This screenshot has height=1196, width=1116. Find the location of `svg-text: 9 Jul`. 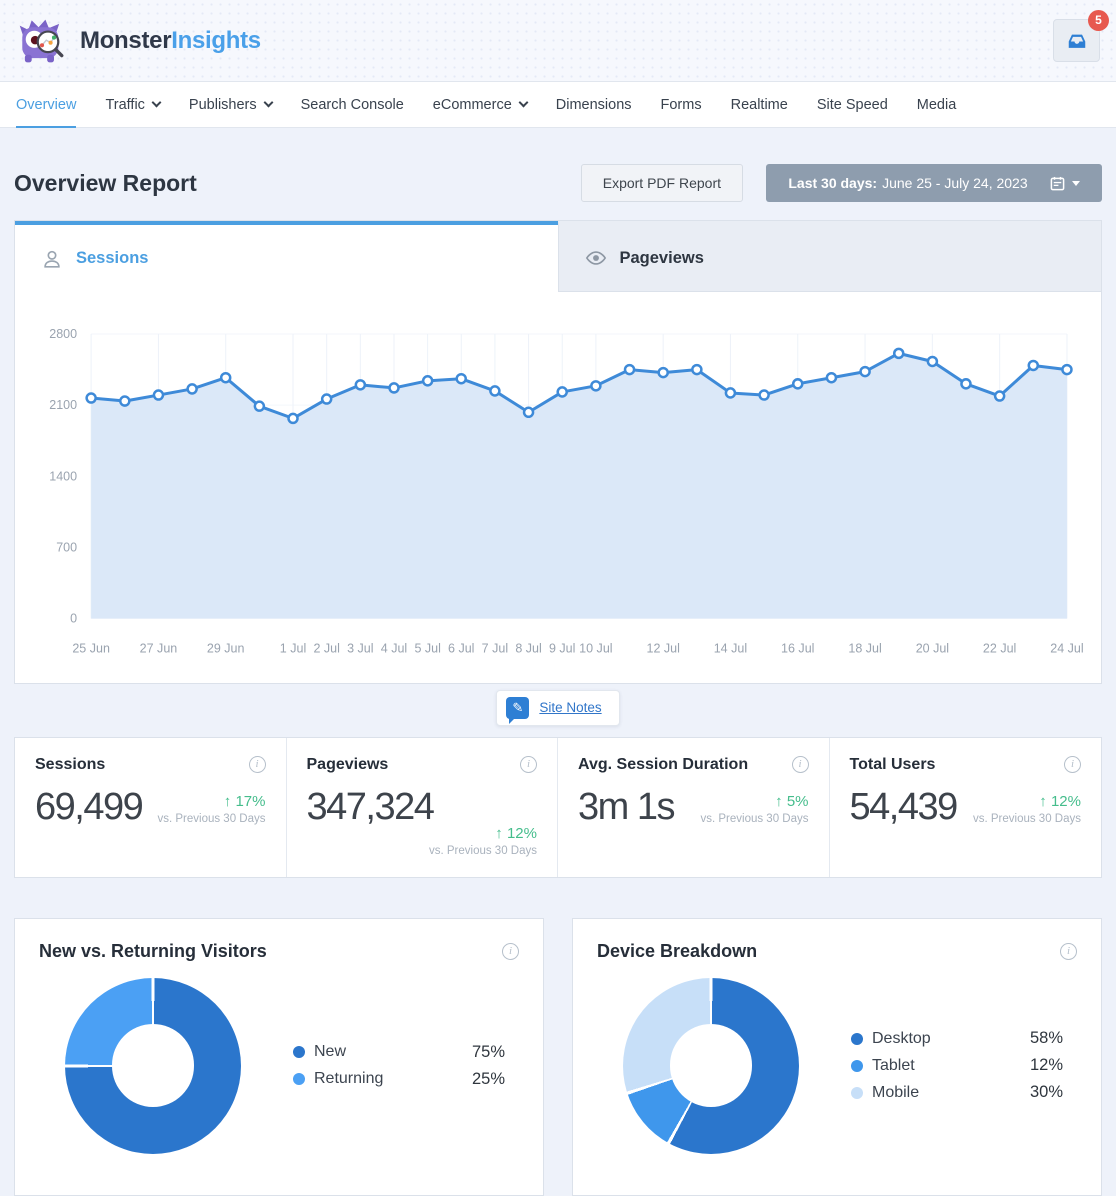

svg-text: 9 Jul is located at coordinates (562, 649).